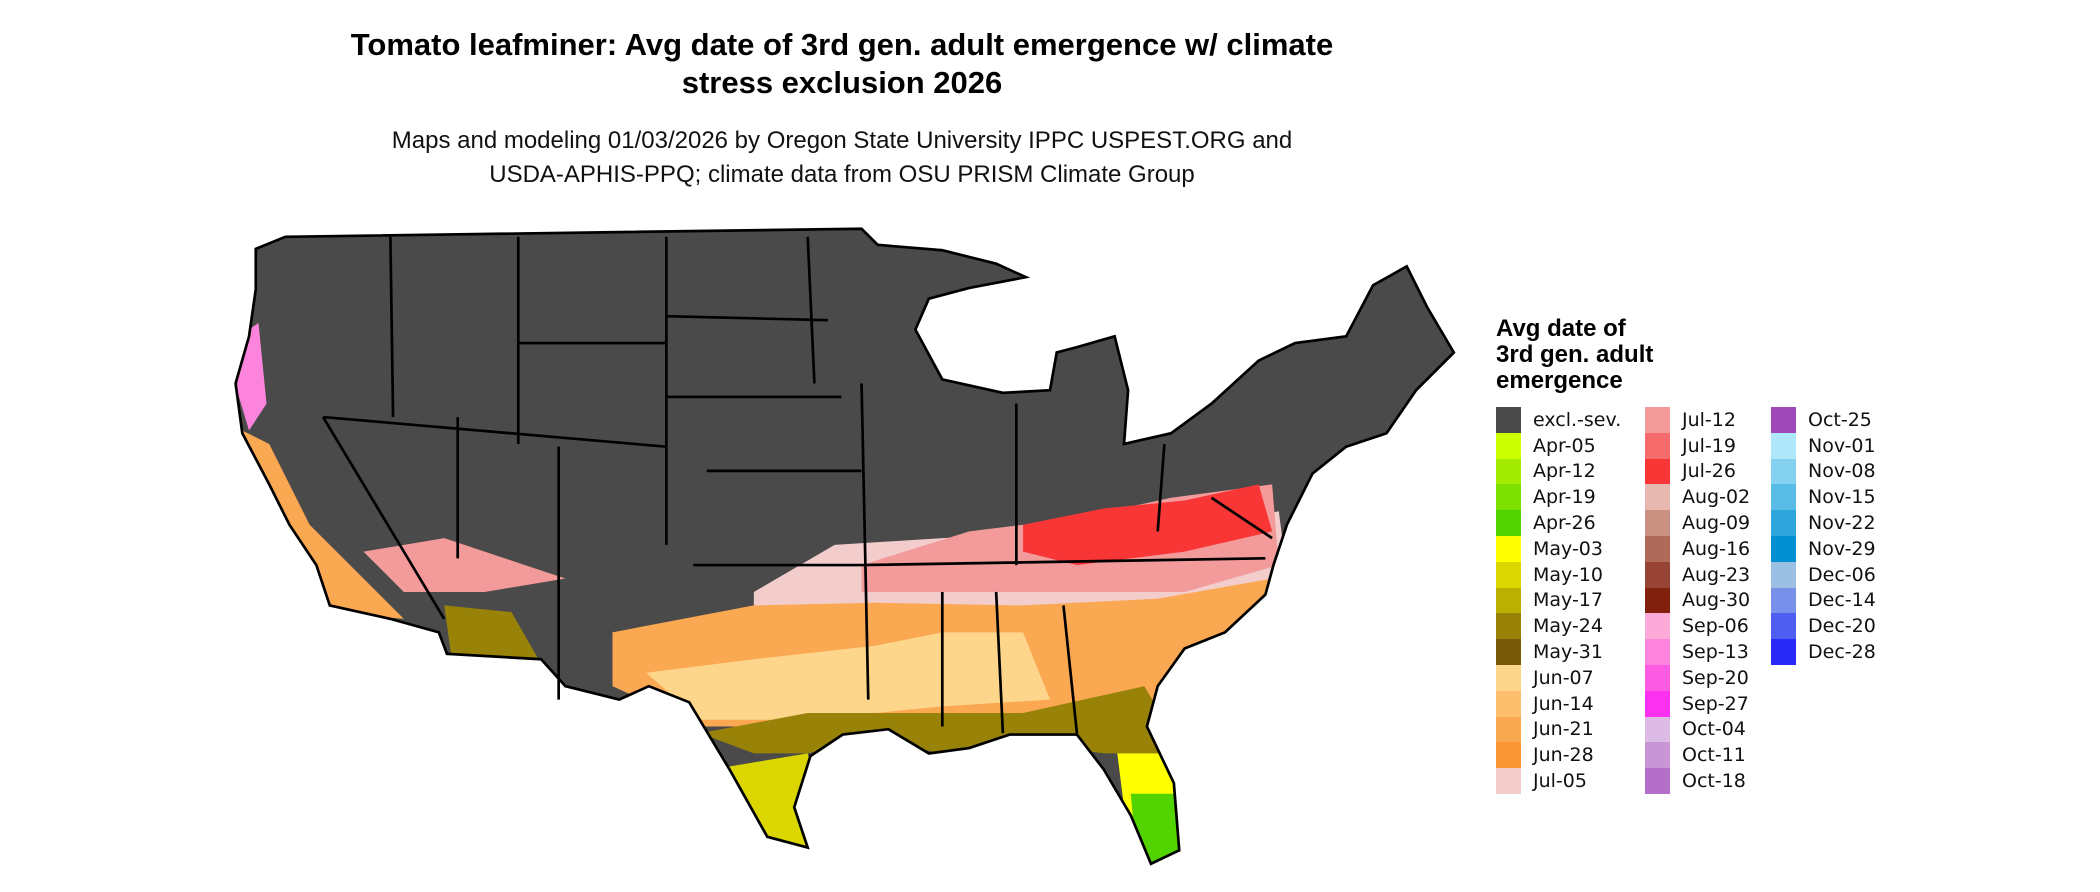  Describe the element at coordinates (1842, 600) in the screenshot. I see `legend-label: Dec-14` at that location.